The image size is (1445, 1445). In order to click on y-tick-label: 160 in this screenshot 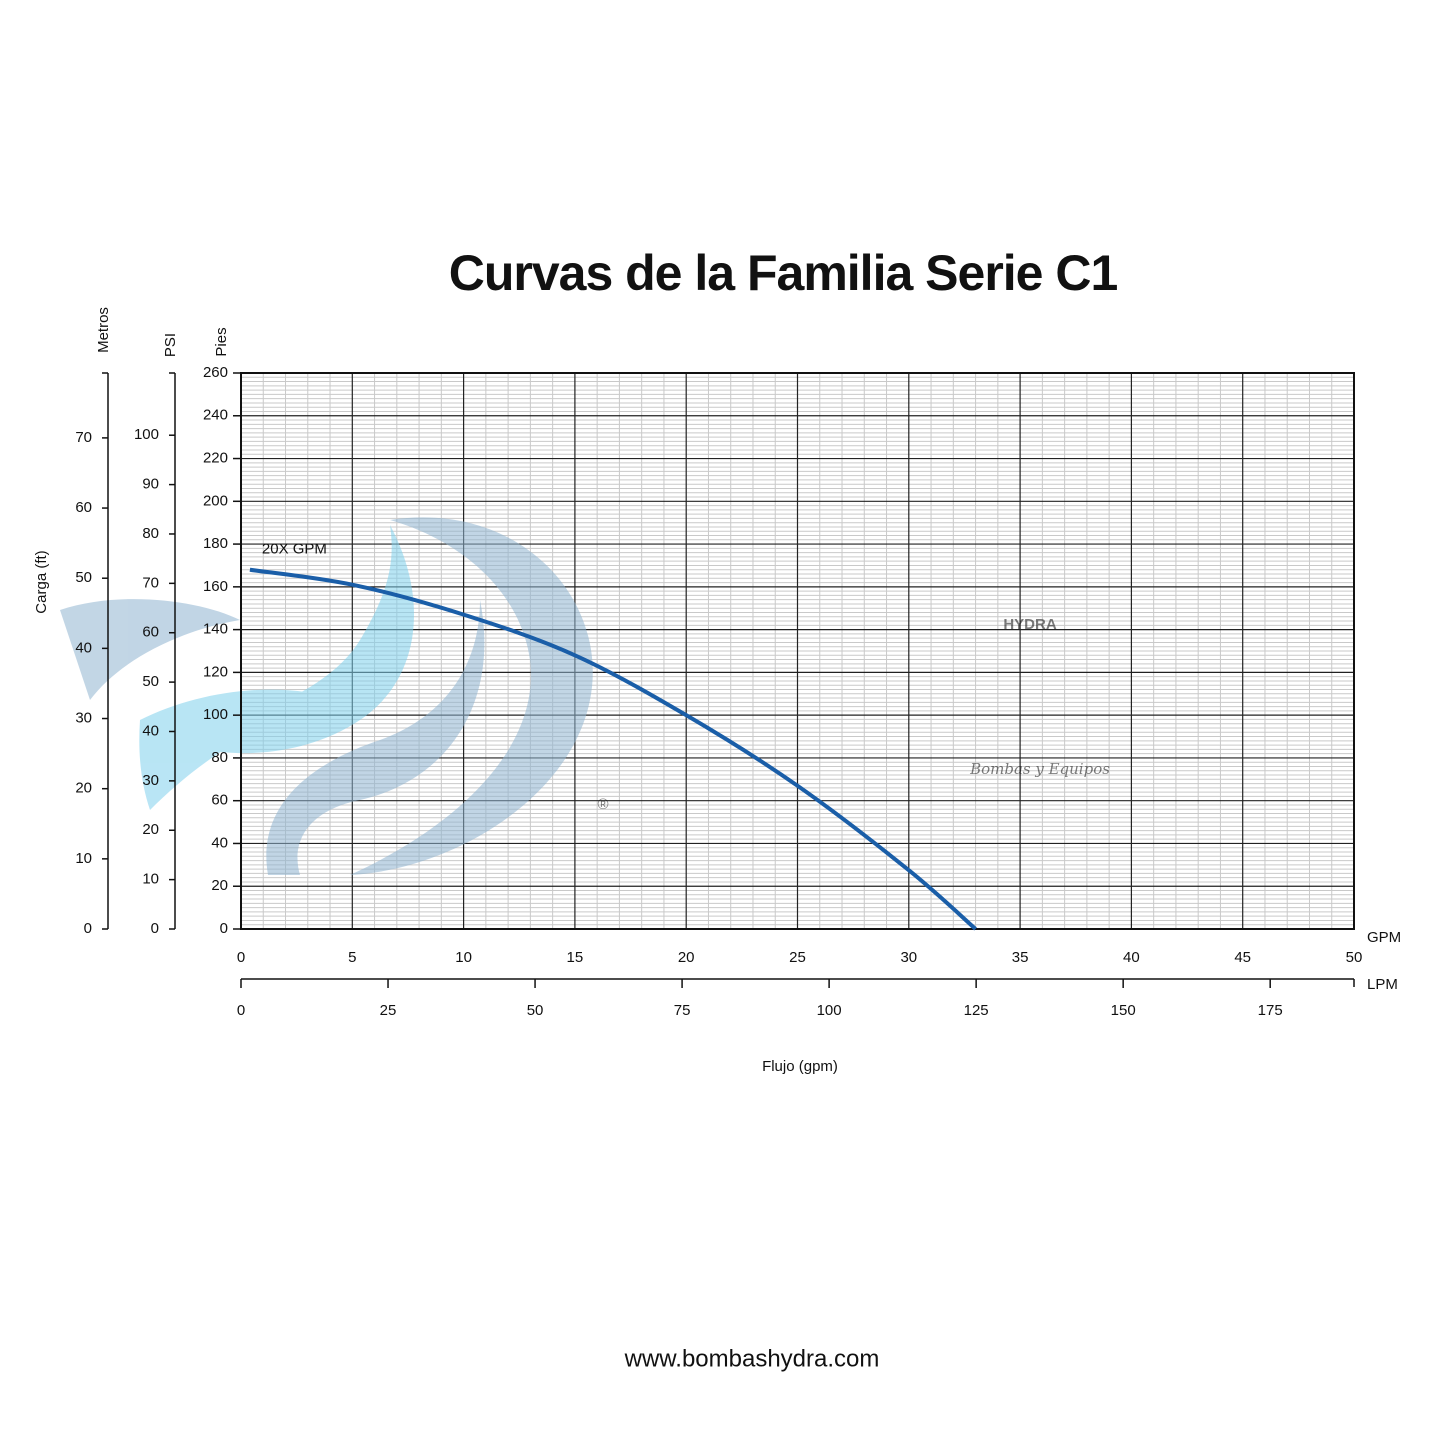, I will do `click(215, 586)`.